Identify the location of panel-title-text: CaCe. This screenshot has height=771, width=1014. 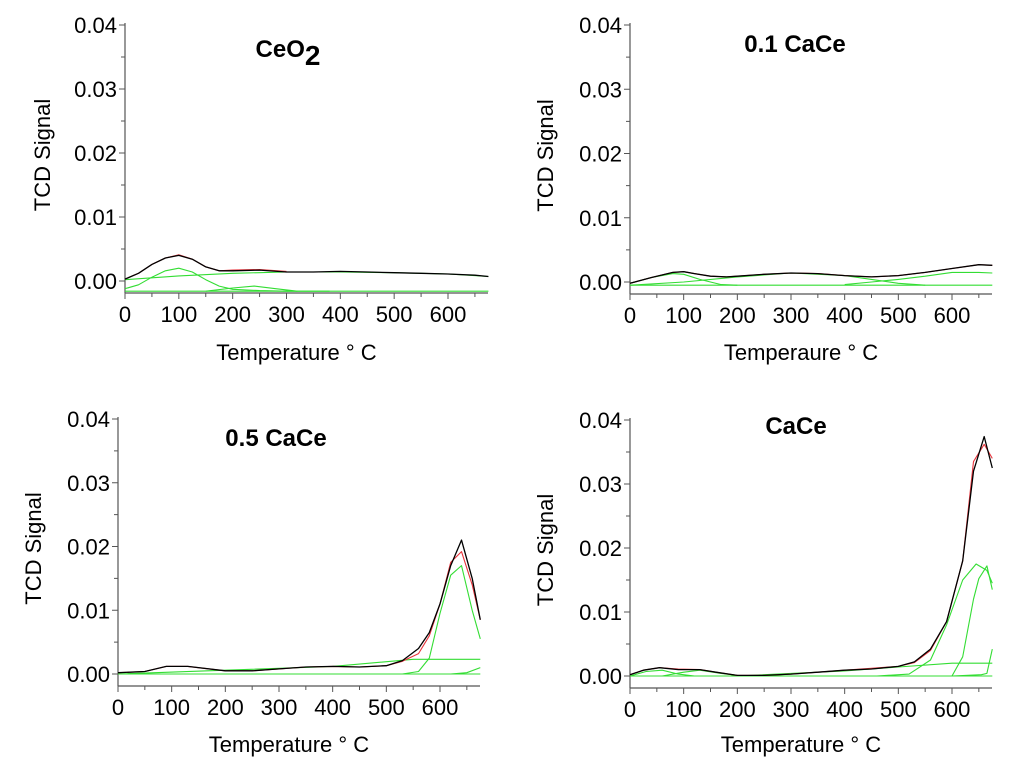
(795, 426).